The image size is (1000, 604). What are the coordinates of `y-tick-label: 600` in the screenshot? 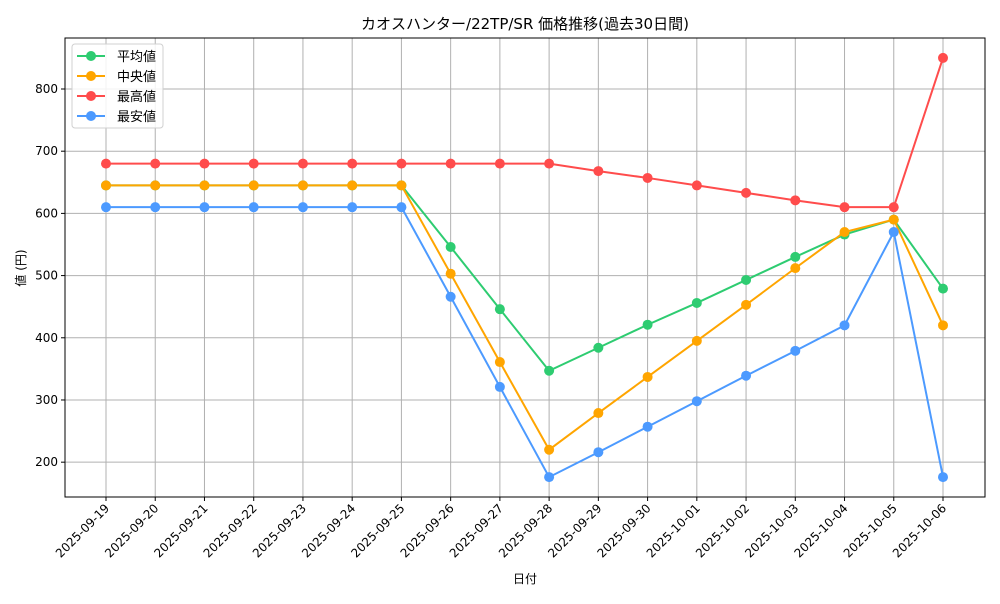 It's located at (46, 213).